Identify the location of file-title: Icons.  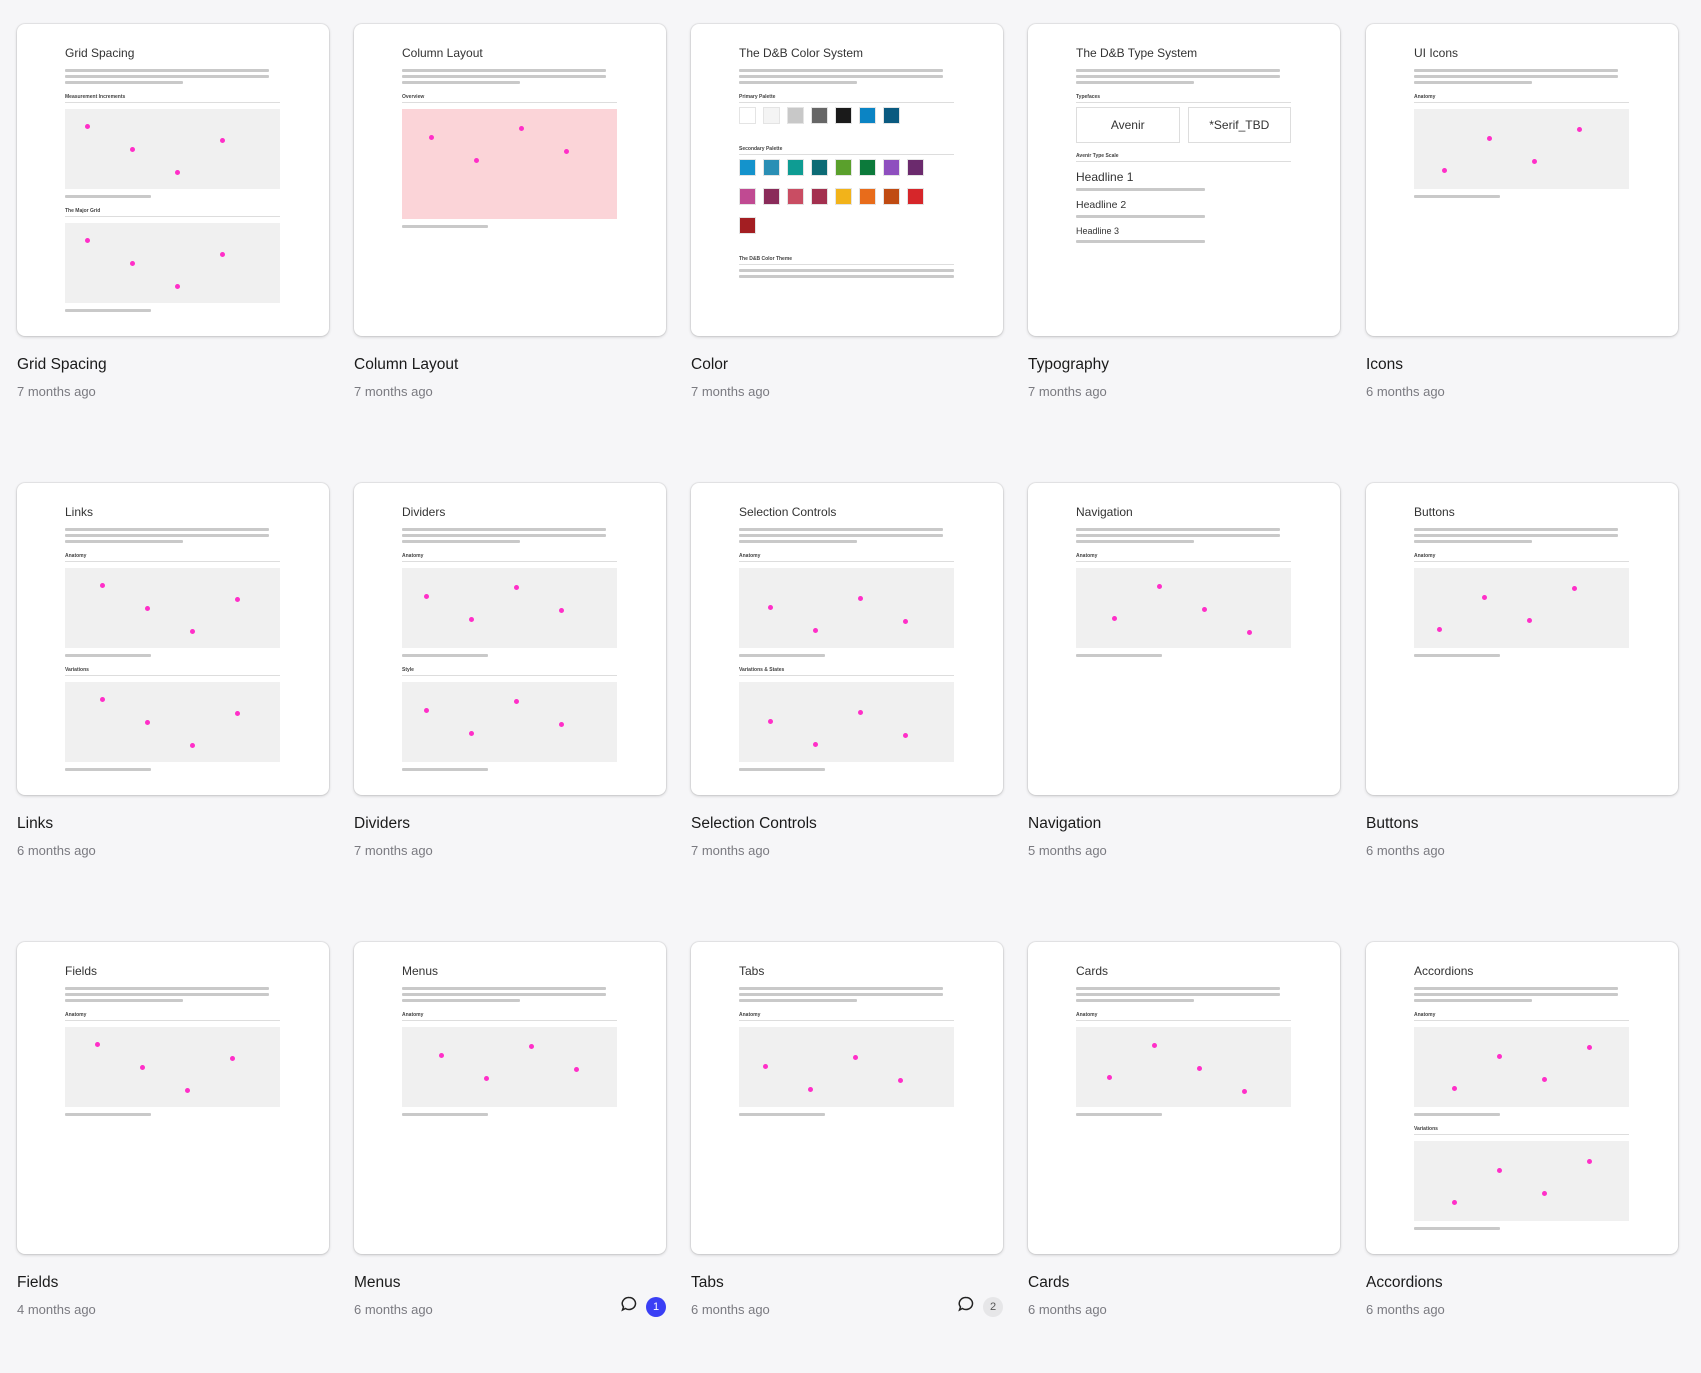
(1385, 364).